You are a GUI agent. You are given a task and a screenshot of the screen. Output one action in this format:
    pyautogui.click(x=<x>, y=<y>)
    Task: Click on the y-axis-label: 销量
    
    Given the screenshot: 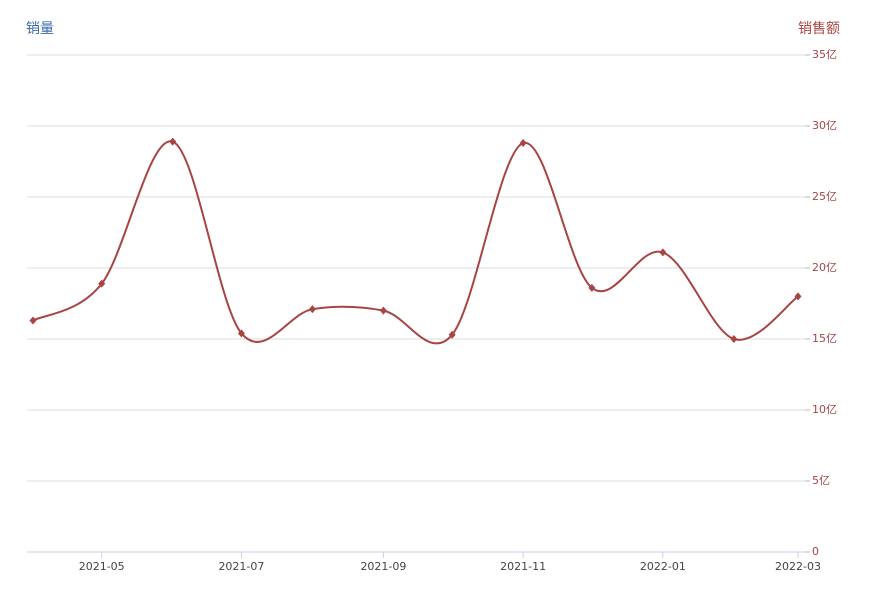 What is the action you would take?
    pyautogui.click(x=40, y=29)
    